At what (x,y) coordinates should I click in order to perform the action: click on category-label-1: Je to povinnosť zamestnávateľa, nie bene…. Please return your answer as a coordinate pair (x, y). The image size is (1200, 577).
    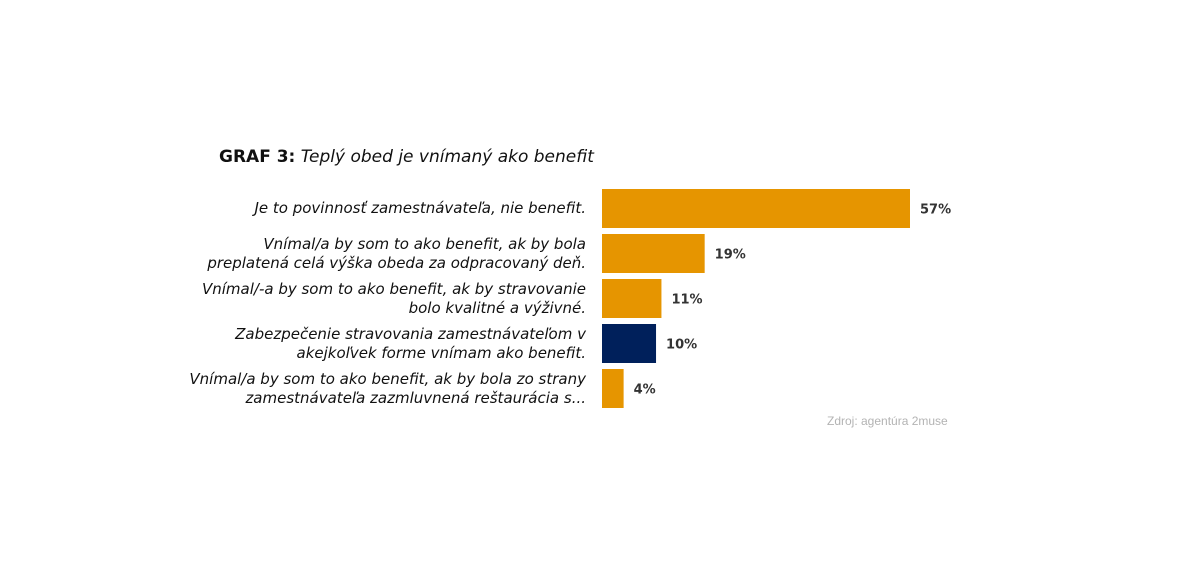
    Looking at the image, I should click on (386, 208).